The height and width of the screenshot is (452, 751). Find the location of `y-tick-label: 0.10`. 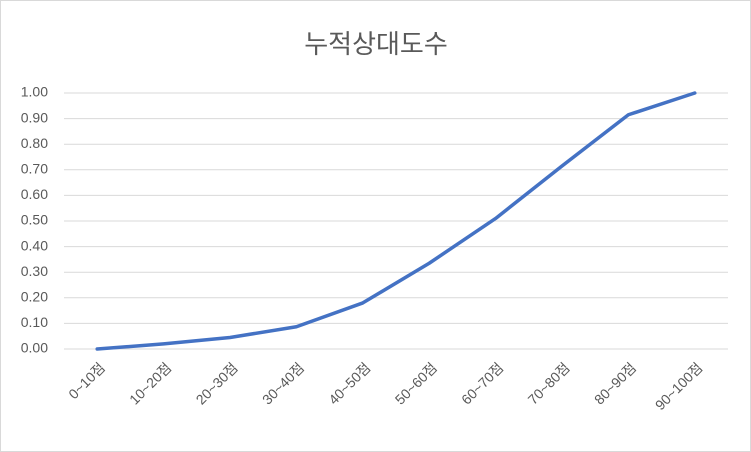

y-tick-label: 0.10 is located at coordinates (34, 322).